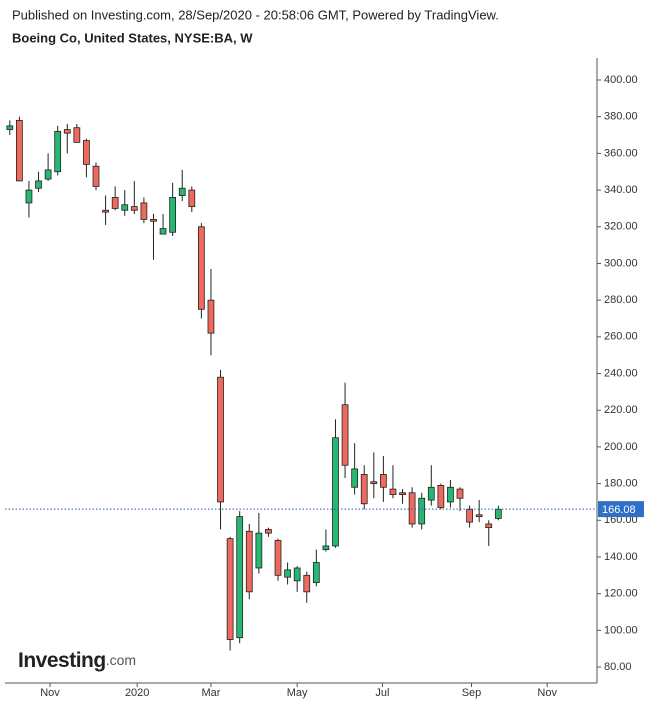 The height and width of the screenshot is (710, 648). What do you see at coordinates (618, 667) in the screenshot?
I see `y-tick-label: 80.00` at bounding box center [618, 667].